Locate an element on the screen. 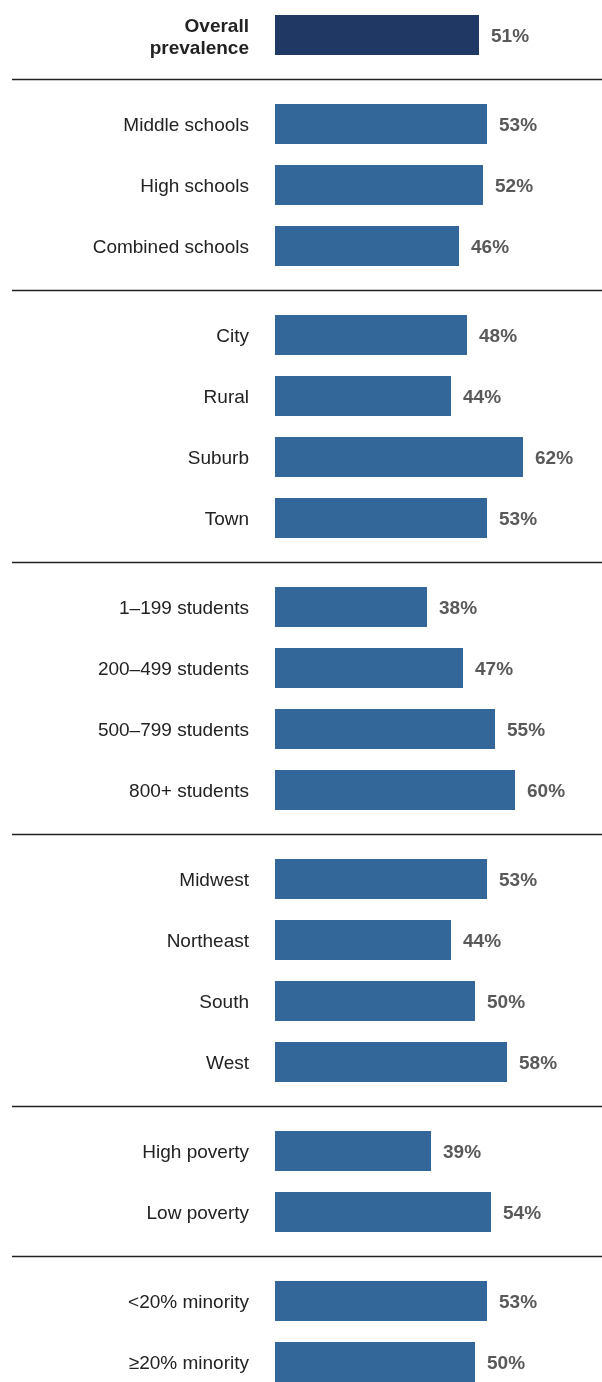  y-tick-label: High poverty is located at coordinates (196, 1151).